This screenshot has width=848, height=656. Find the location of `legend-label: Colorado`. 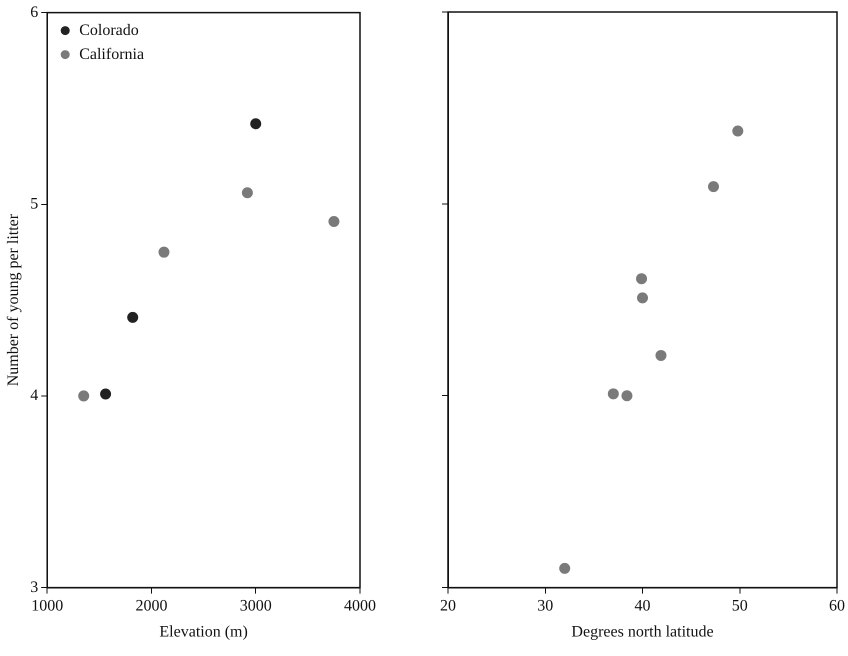

legend-label: Colorado is located at coordinates (109, 30).